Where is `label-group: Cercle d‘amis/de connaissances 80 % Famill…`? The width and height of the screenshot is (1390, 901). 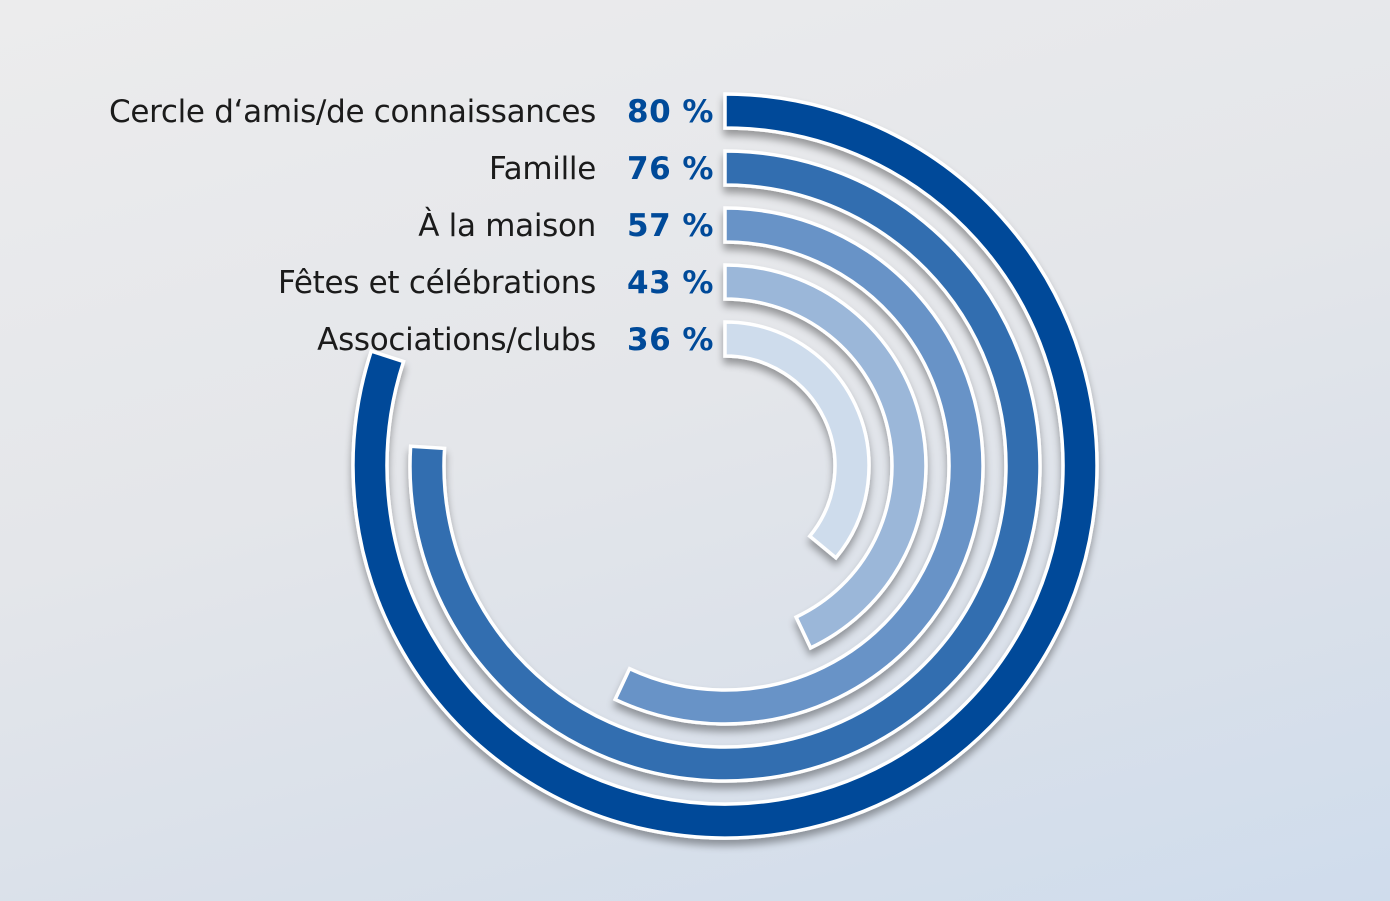 label-group: Cercle d‘amis/de connaissances 80 % Famill… is located at coordinates (411, 226).